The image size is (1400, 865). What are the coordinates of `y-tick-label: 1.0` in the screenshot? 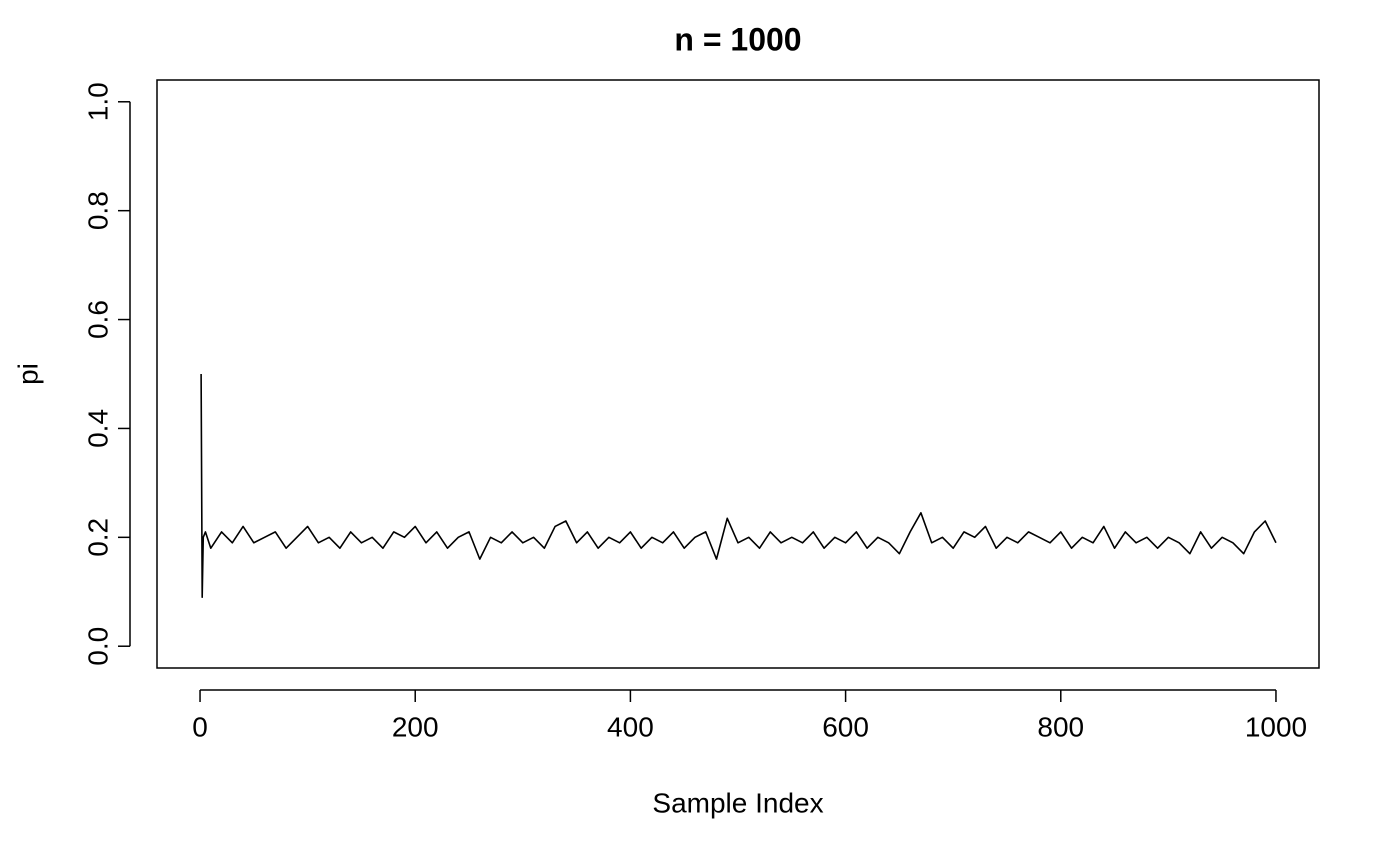 It's located at (97, 101).